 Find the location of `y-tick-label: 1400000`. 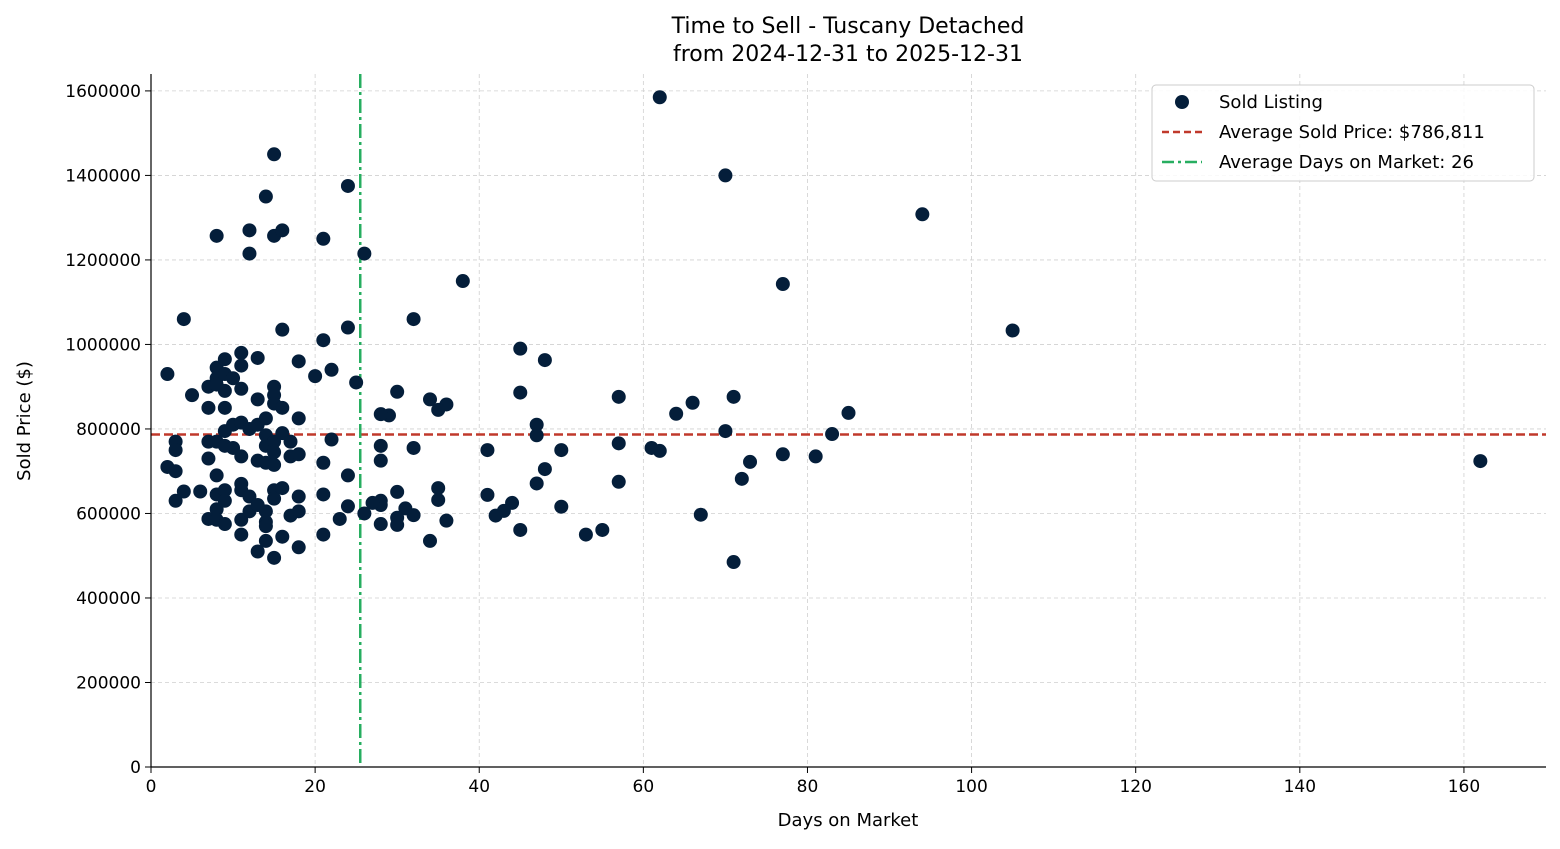

y-tick-label: 1400000 is located at coordinates (103, 176).